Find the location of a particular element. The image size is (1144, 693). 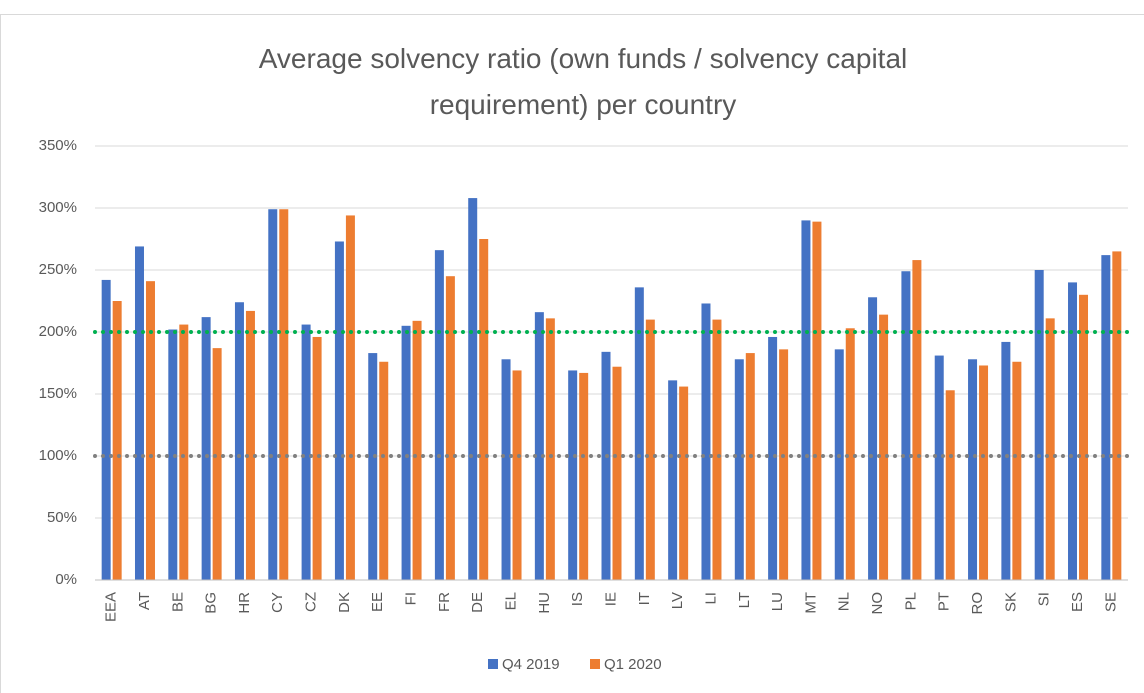

x-tick-label: BG is located at coordinates (211, 603).